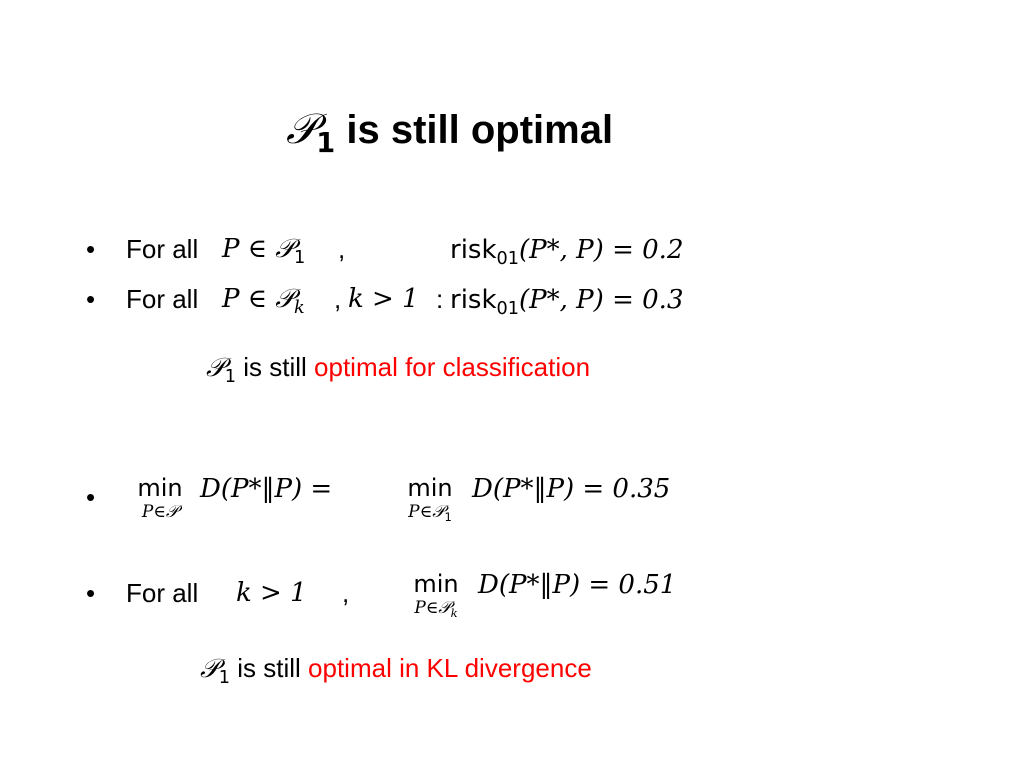  Describe the element at coordinates (436, 609) in the screenshot. I see `min-subscript: P∈𝒫k` at that location.